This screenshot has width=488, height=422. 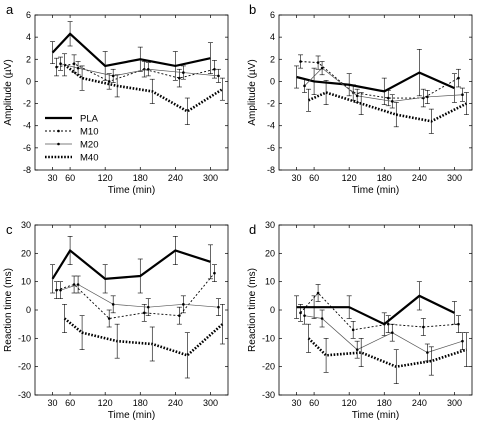 What do you see at coordinates (89, 145) in the screenshot?
I see `legend-label: M20` at bounding box center [89, 145].